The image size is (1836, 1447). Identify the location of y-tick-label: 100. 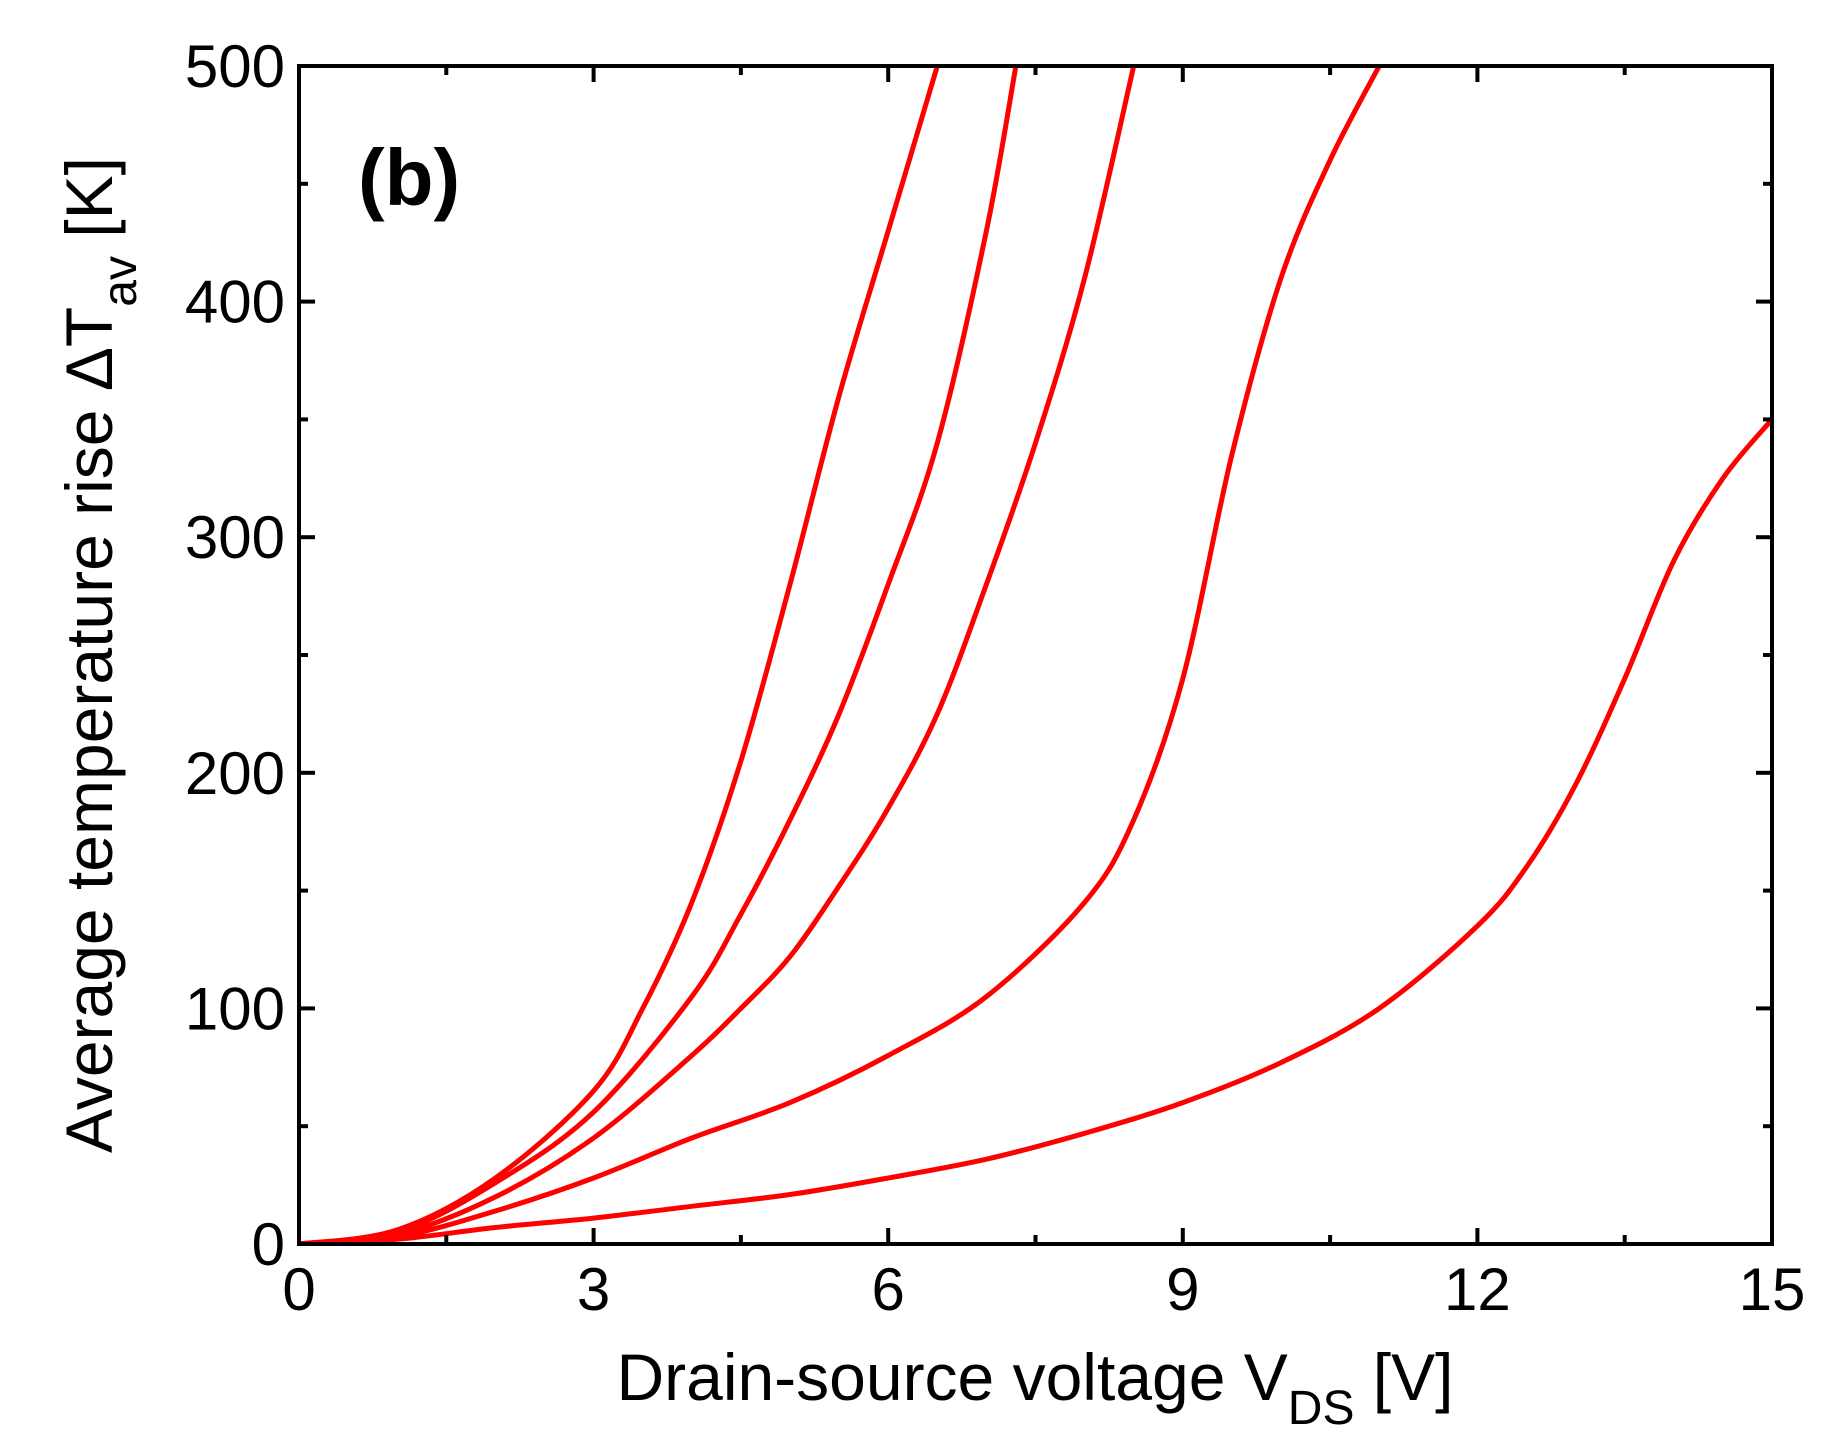
(235, 1008).